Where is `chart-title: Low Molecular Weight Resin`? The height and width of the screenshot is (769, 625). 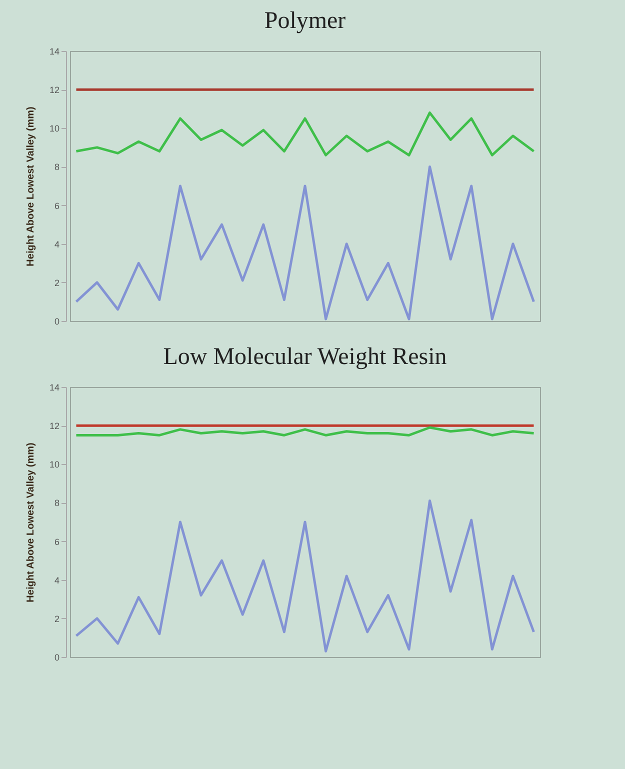 chart-title: Low Molecular Weight Resin is located at coordinates (305, 357).